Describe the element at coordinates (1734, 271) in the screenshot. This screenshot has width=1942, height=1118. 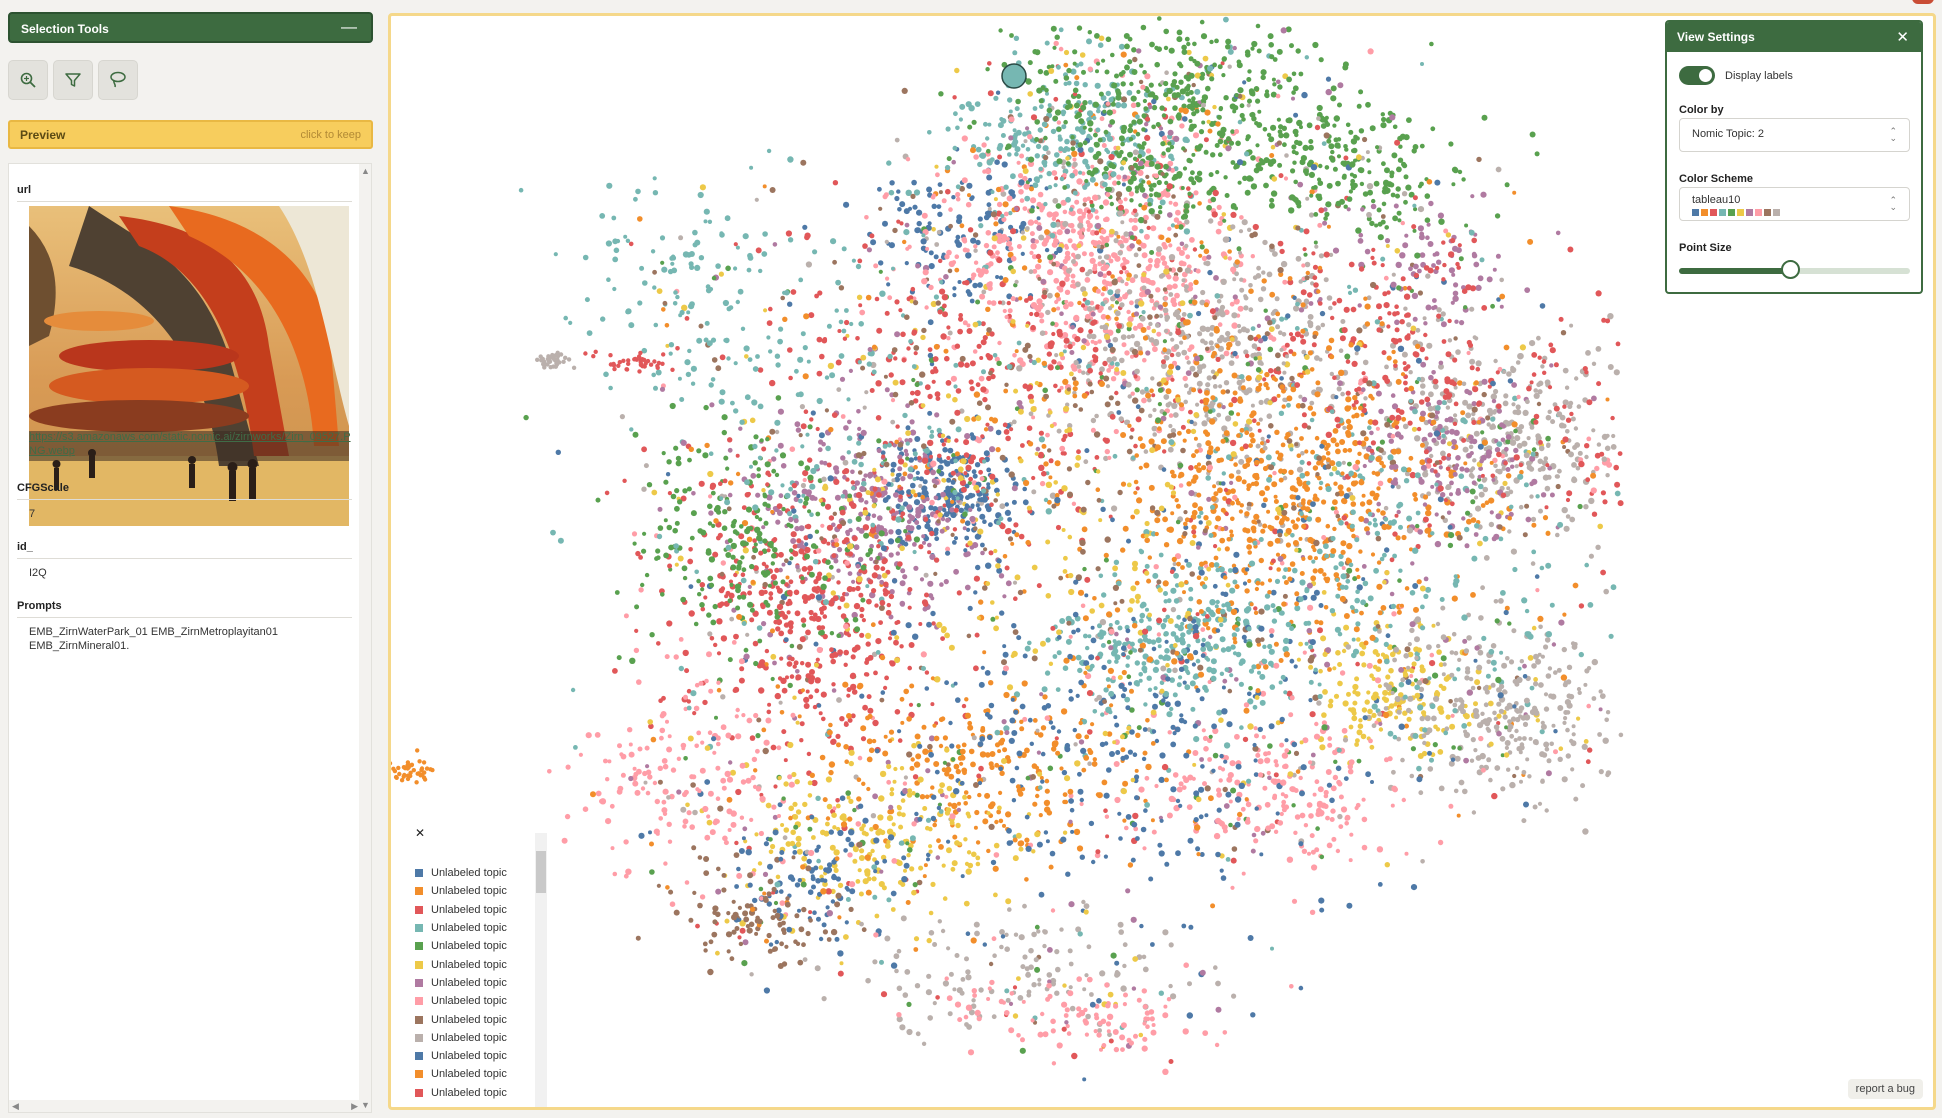
I see `point-size-fill` at that location.